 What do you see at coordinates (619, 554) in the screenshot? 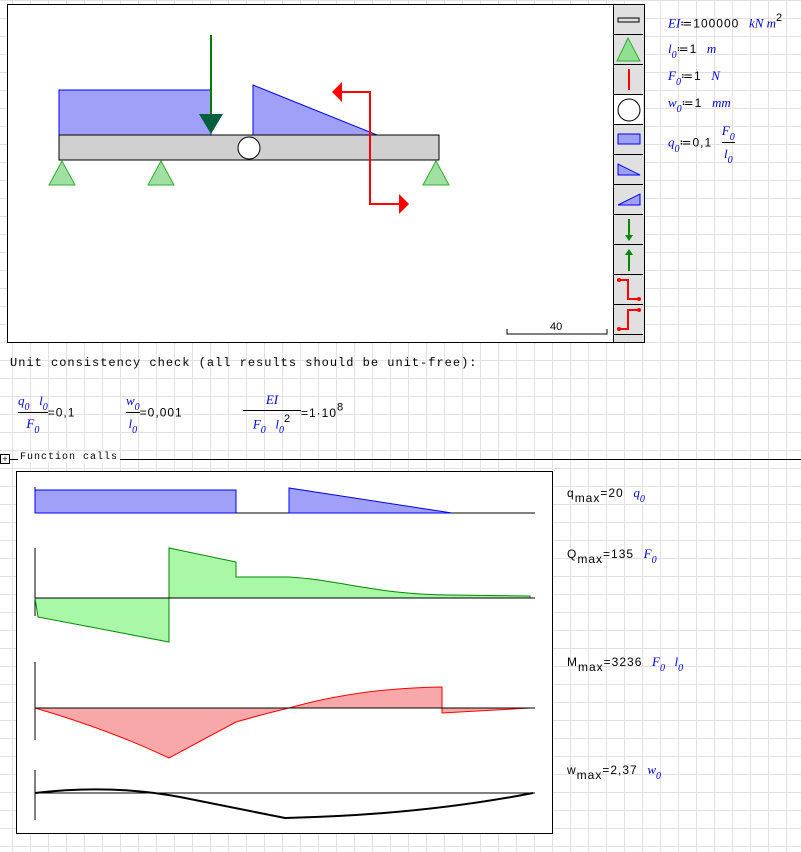
I see `math-token: =135` at bounding box center [619, 554].